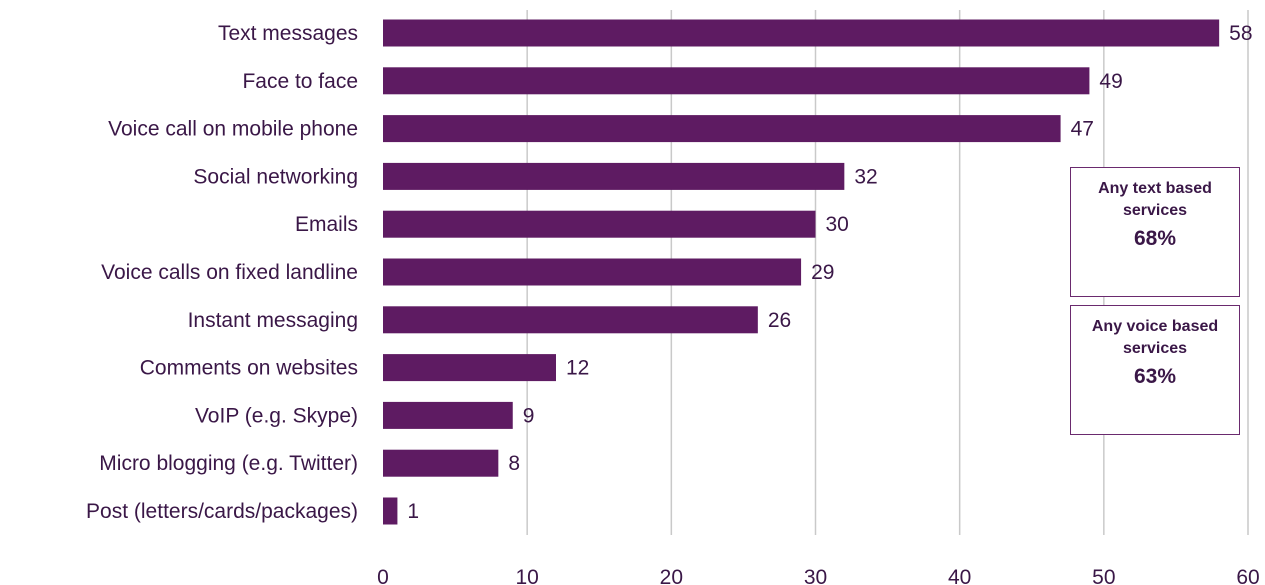 The image size is (1265, 585). Describe the element at coordinates (822, 272) in the screenshot. I see `value-label: 29` at that location.